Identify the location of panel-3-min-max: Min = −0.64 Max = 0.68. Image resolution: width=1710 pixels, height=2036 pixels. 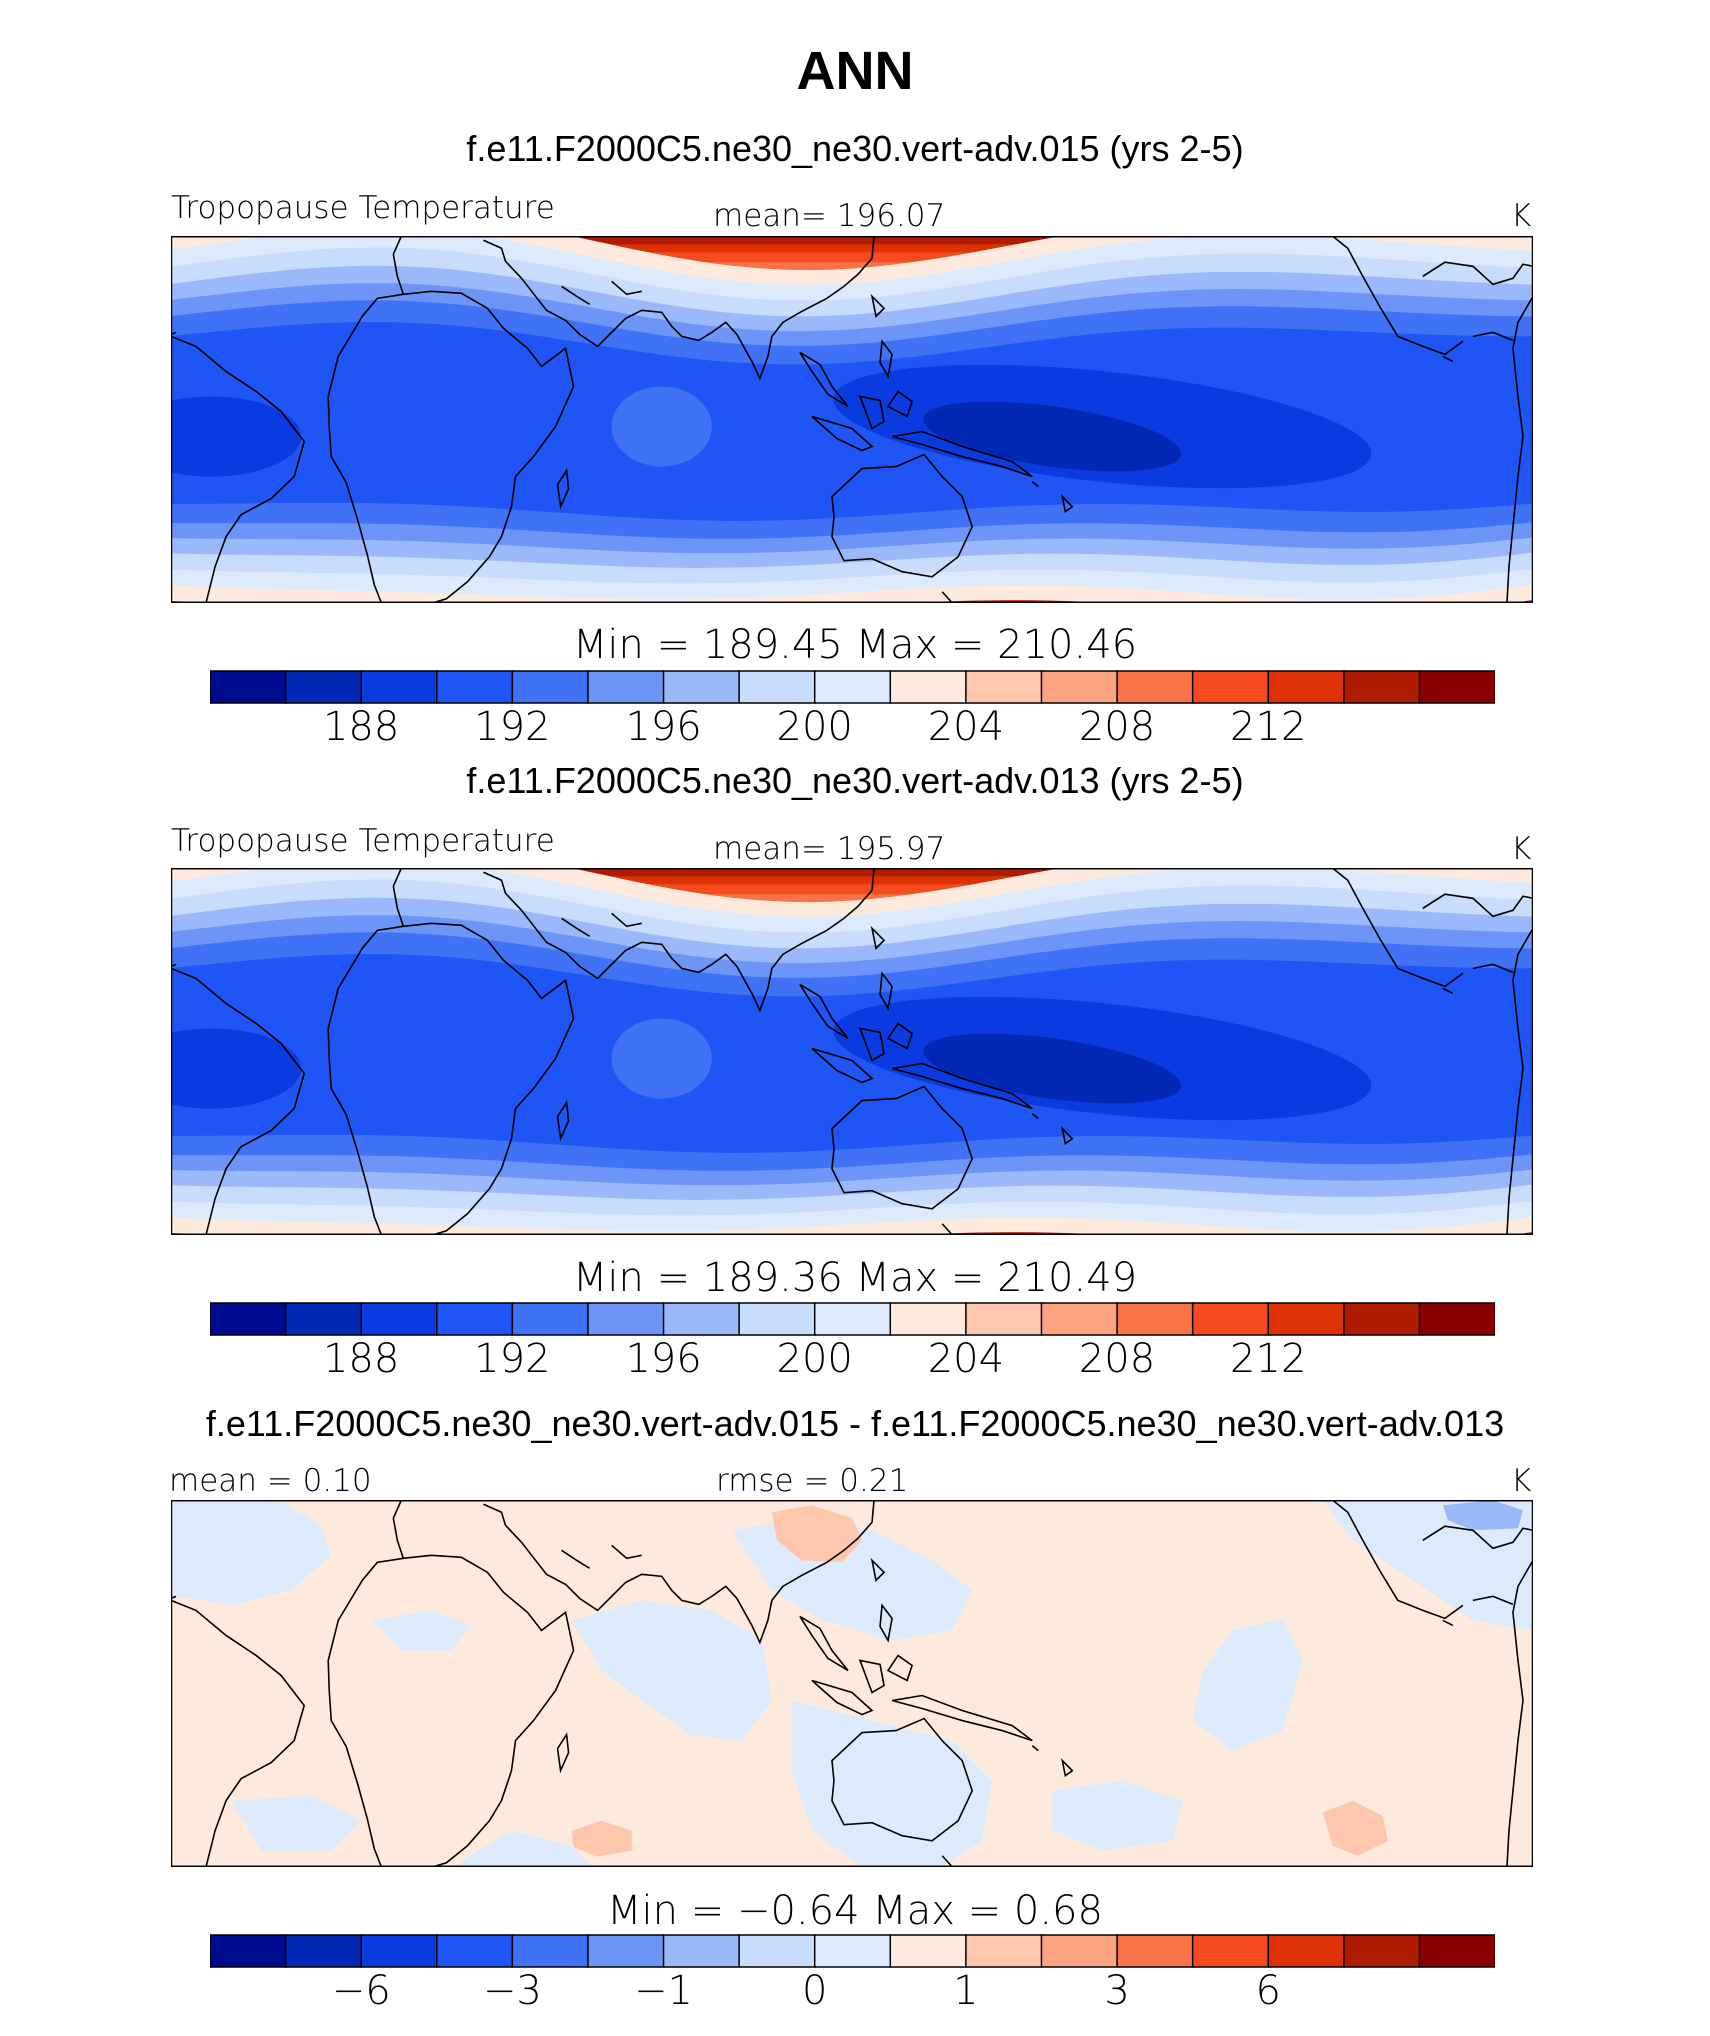
(855, 1911).